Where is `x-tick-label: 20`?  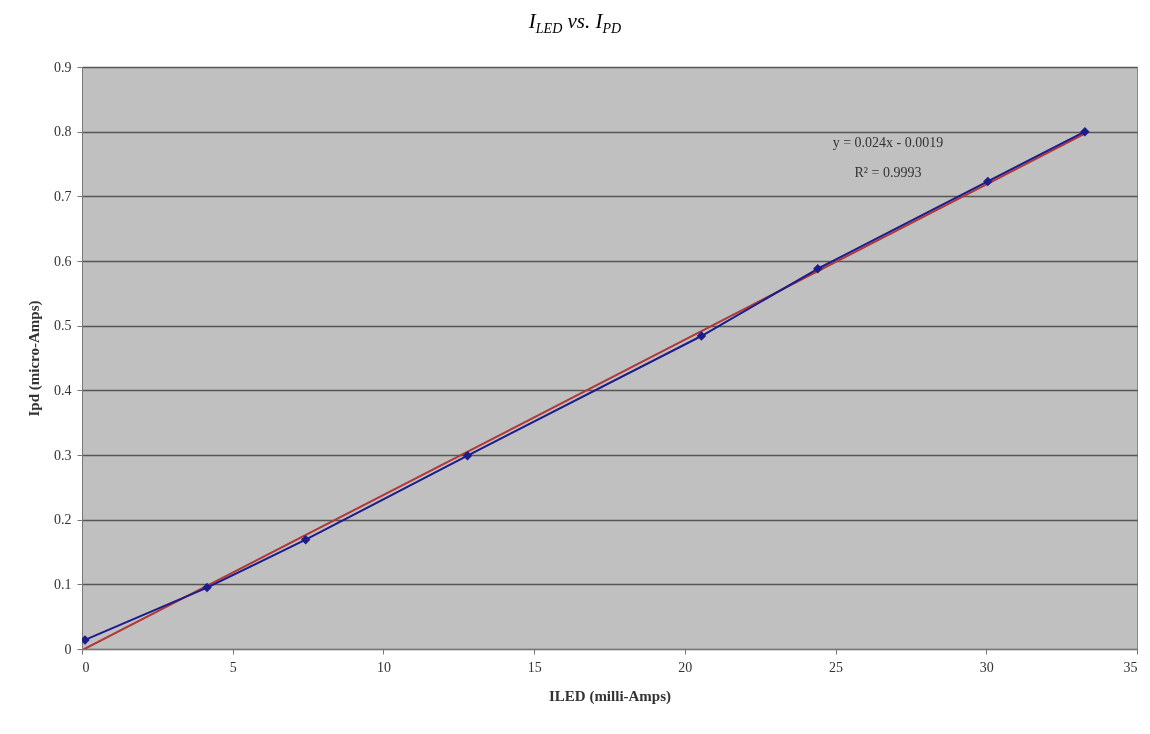 x-tick-label: 20 is located at coordinates (685, 667).